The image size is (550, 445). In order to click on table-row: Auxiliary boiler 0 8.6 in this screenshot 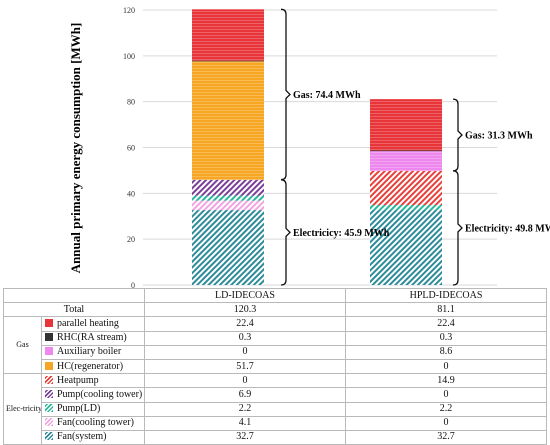, I will do `click(275, 352)`.